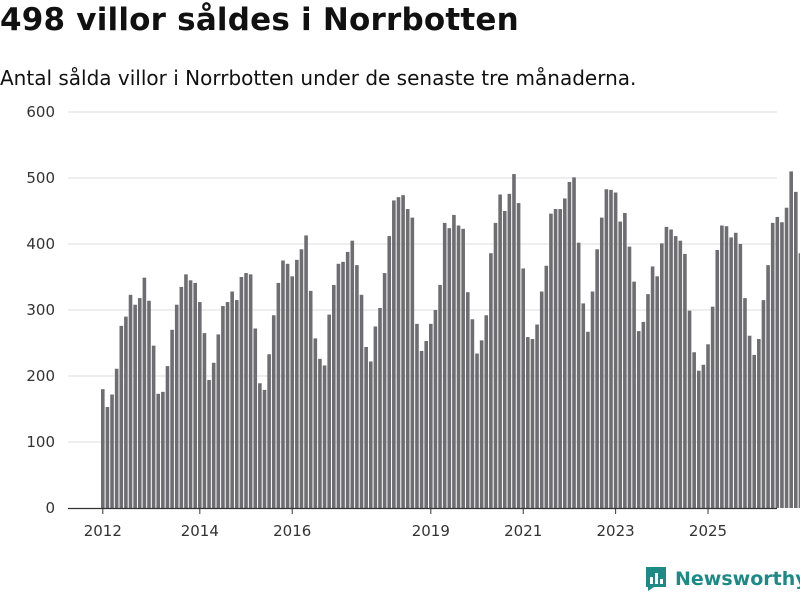 The height and width of the screenshot is (600, 800). Describe the element at coordinates (431, 531) in the screenshot. I see `x-tick-label: 2019` at that location.